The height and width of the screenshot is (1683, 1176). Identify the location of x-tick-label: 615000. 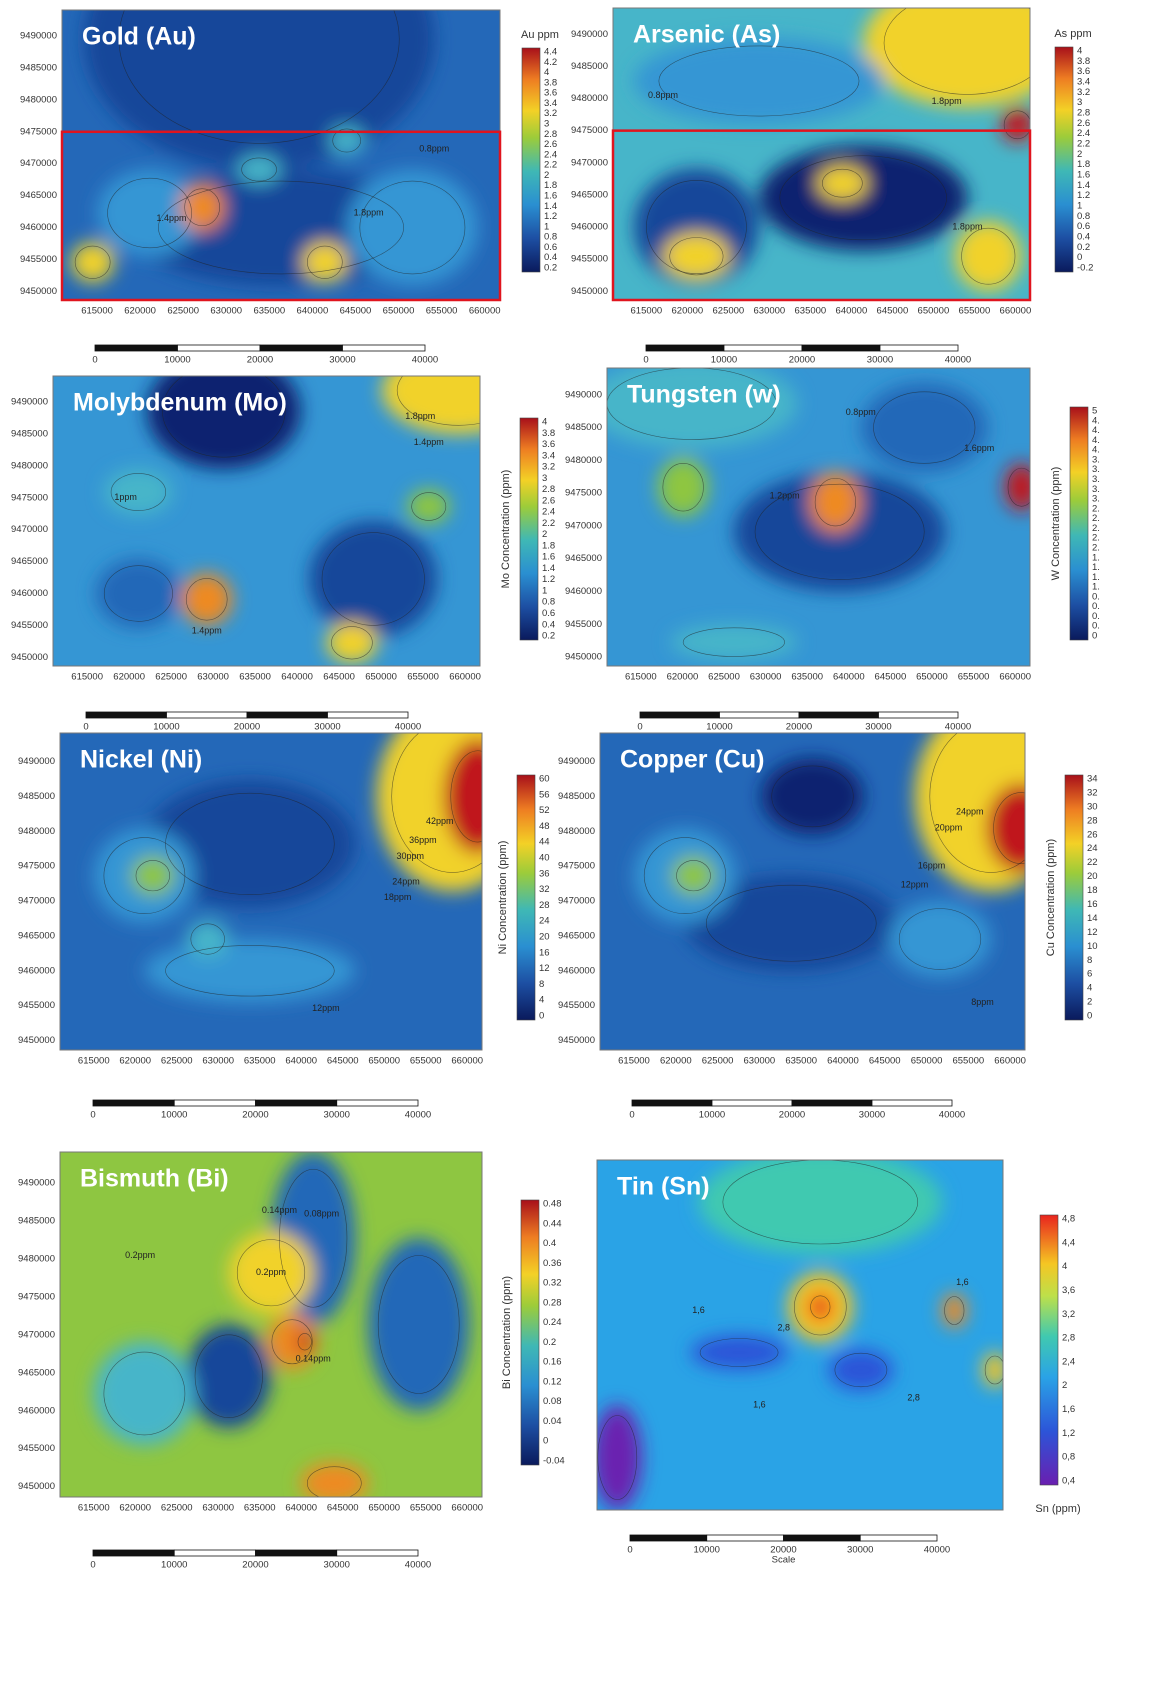
(94, 1508).